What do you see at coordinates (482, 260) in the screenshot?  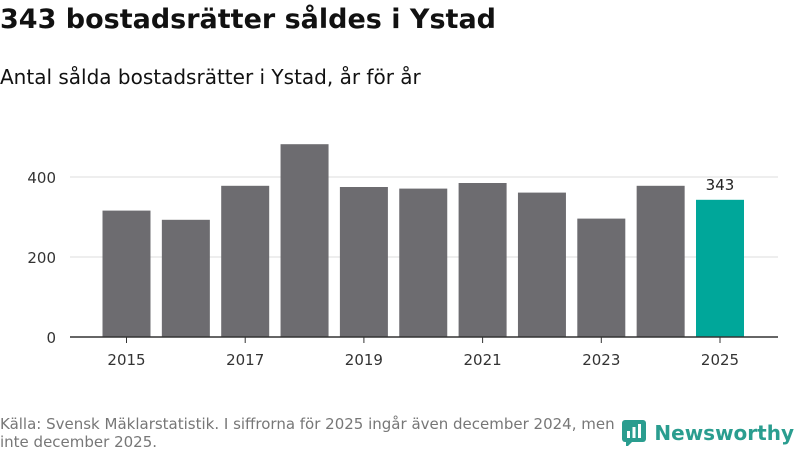 I see `bar-2021` at bounding box center [482, 260].